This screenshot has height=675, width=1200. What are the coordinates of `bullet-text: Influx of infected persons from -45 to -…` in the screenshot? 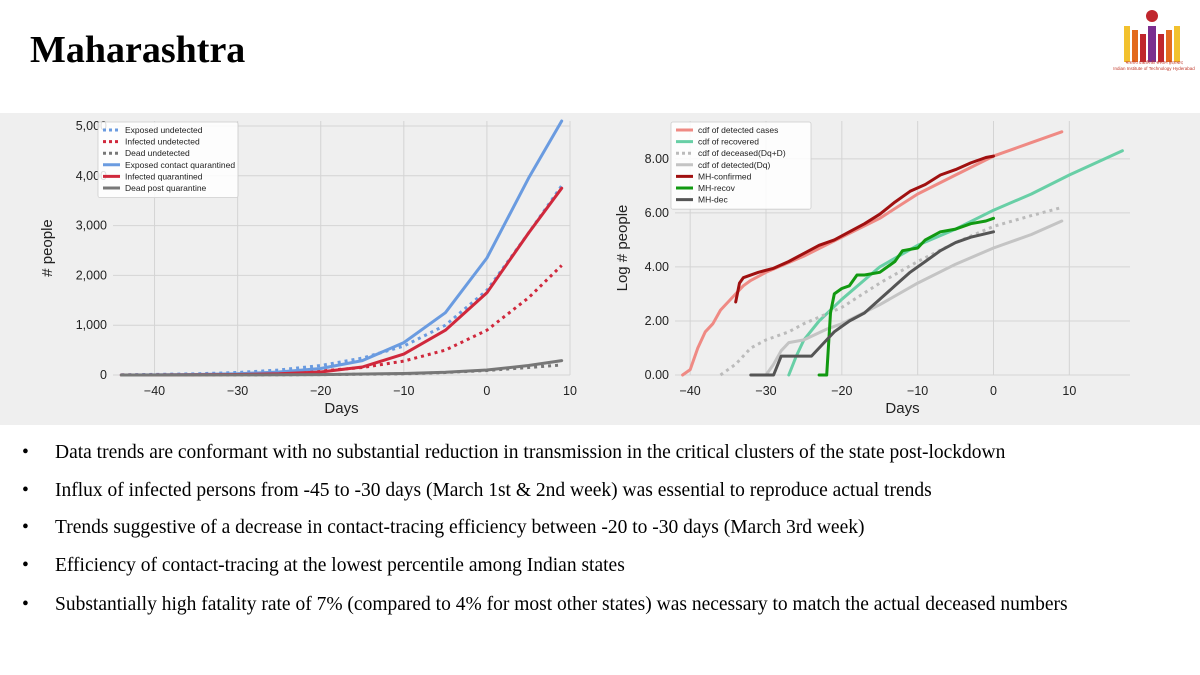 It's located at (493, 490).